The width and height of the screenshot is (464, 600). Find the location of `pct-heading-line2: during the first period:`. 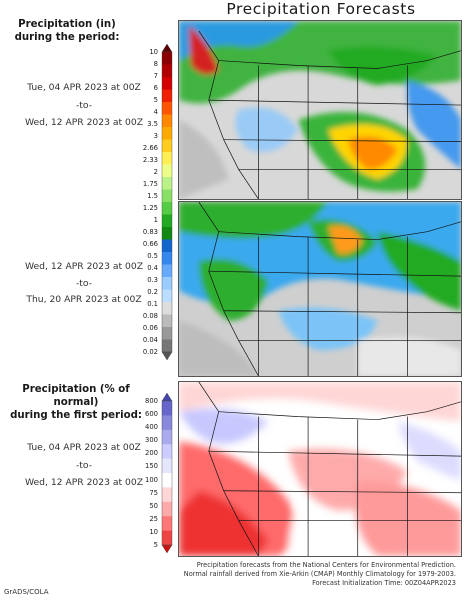

pct-heading-line2: during the first period: is located at coordinates (76, 415).